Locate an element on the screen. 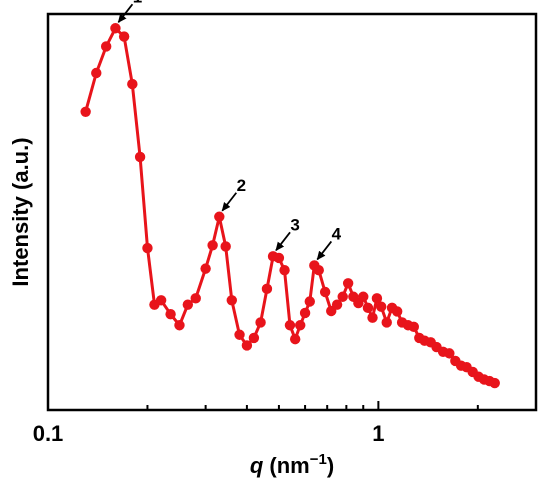 The width and height of the screenshot is (550, 491). x-axis-unit-sup: −1 is located at coordinates (318, 459).